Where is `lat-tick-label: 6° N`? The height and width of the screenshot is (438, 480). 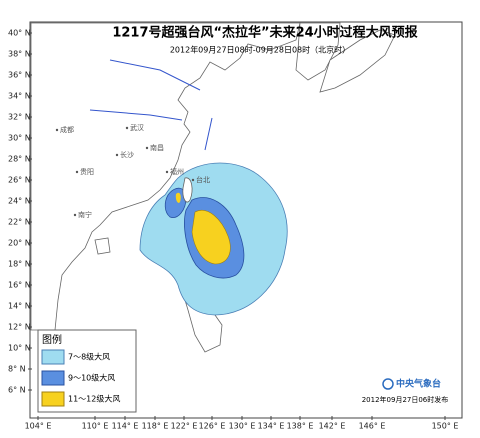
lat-tick-label: 6° N is located at coordinates (17, 390).